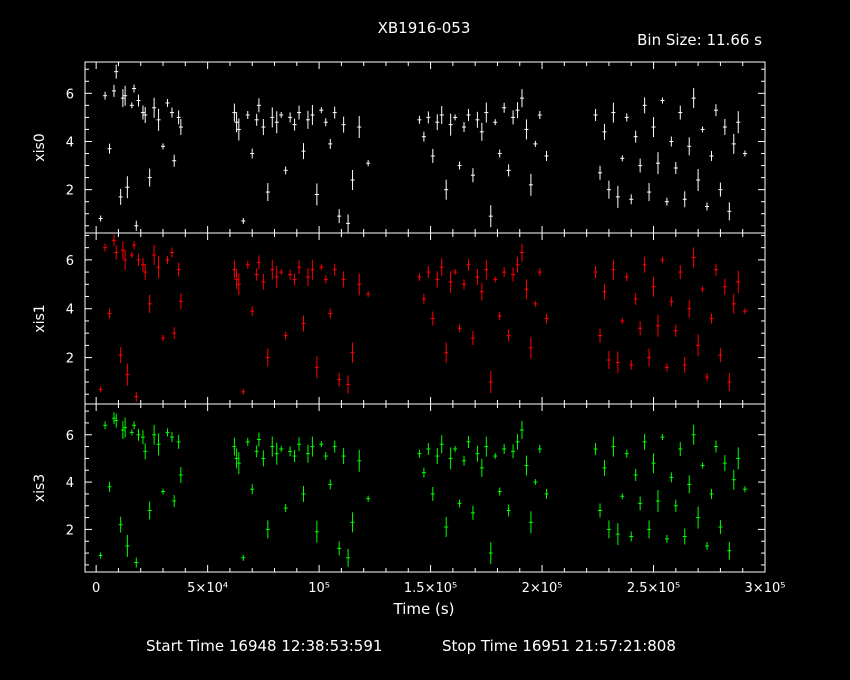 The width and height of the screenshot is (850, 680). I want to click on chart-title: XB1916-053, so click(424, 28).